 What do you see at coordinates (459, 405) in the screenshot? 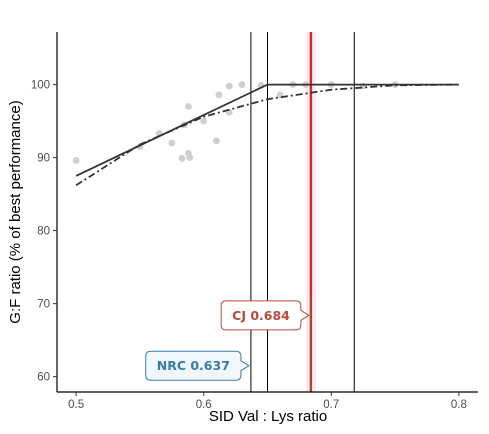
I see `x-tick-label-3: 0.8` at bounding box center [459, 405].